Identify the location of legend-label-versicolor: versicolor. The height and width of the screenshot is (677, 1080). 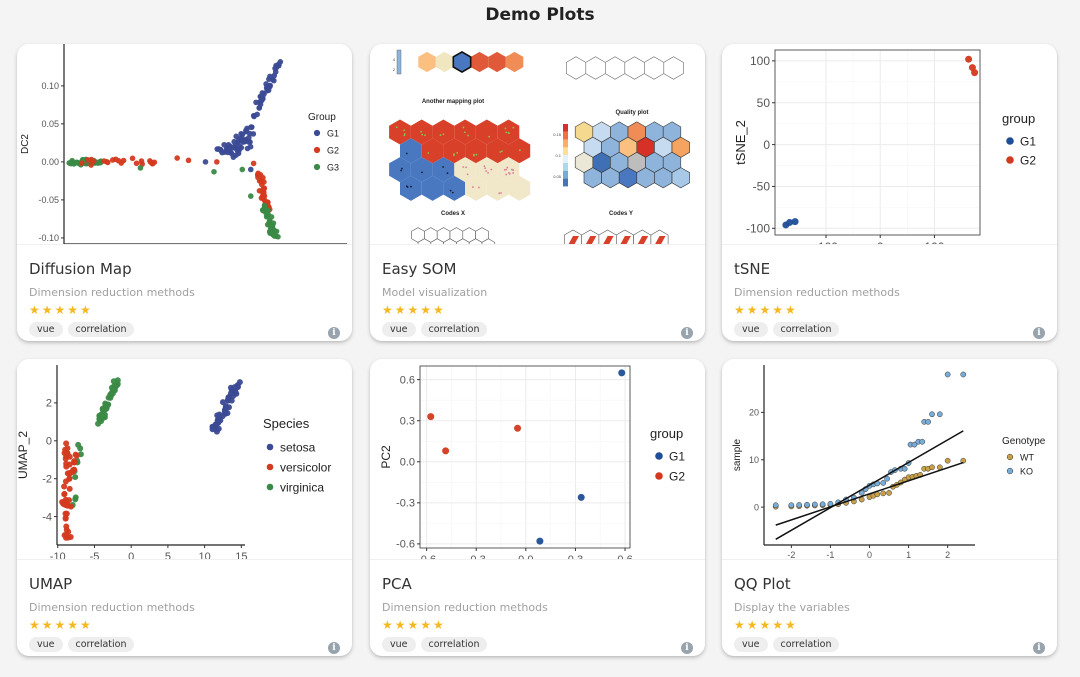
(305, 468).